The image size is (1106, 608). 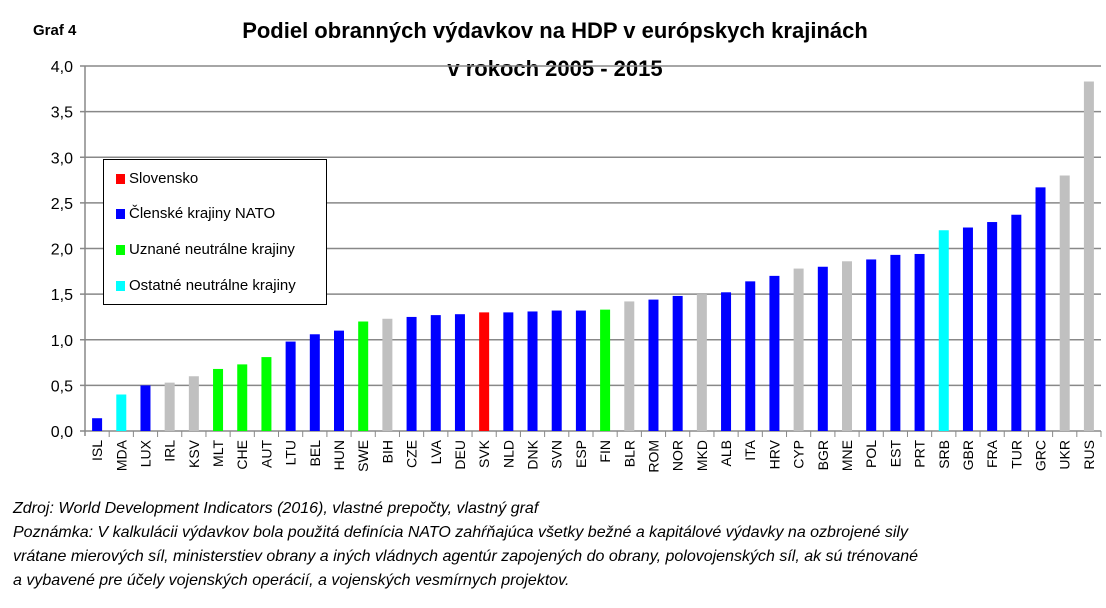 What do you see at coordinates (871, 345) in the screenshot?
I see `bar-pol` at bounding box center [871, 345].